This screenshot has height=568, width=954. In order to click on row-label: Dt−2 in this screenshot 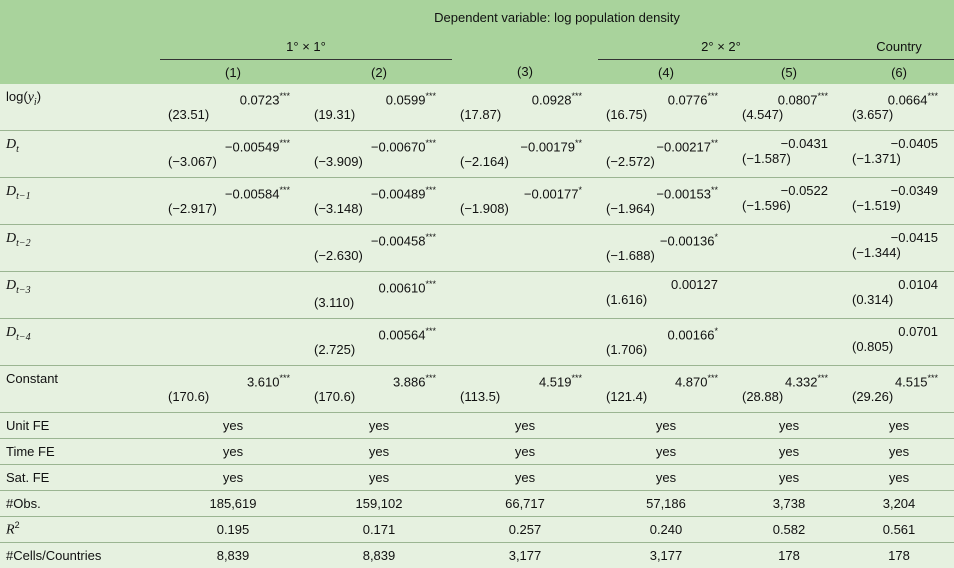, I will do `click(80, 248)`.